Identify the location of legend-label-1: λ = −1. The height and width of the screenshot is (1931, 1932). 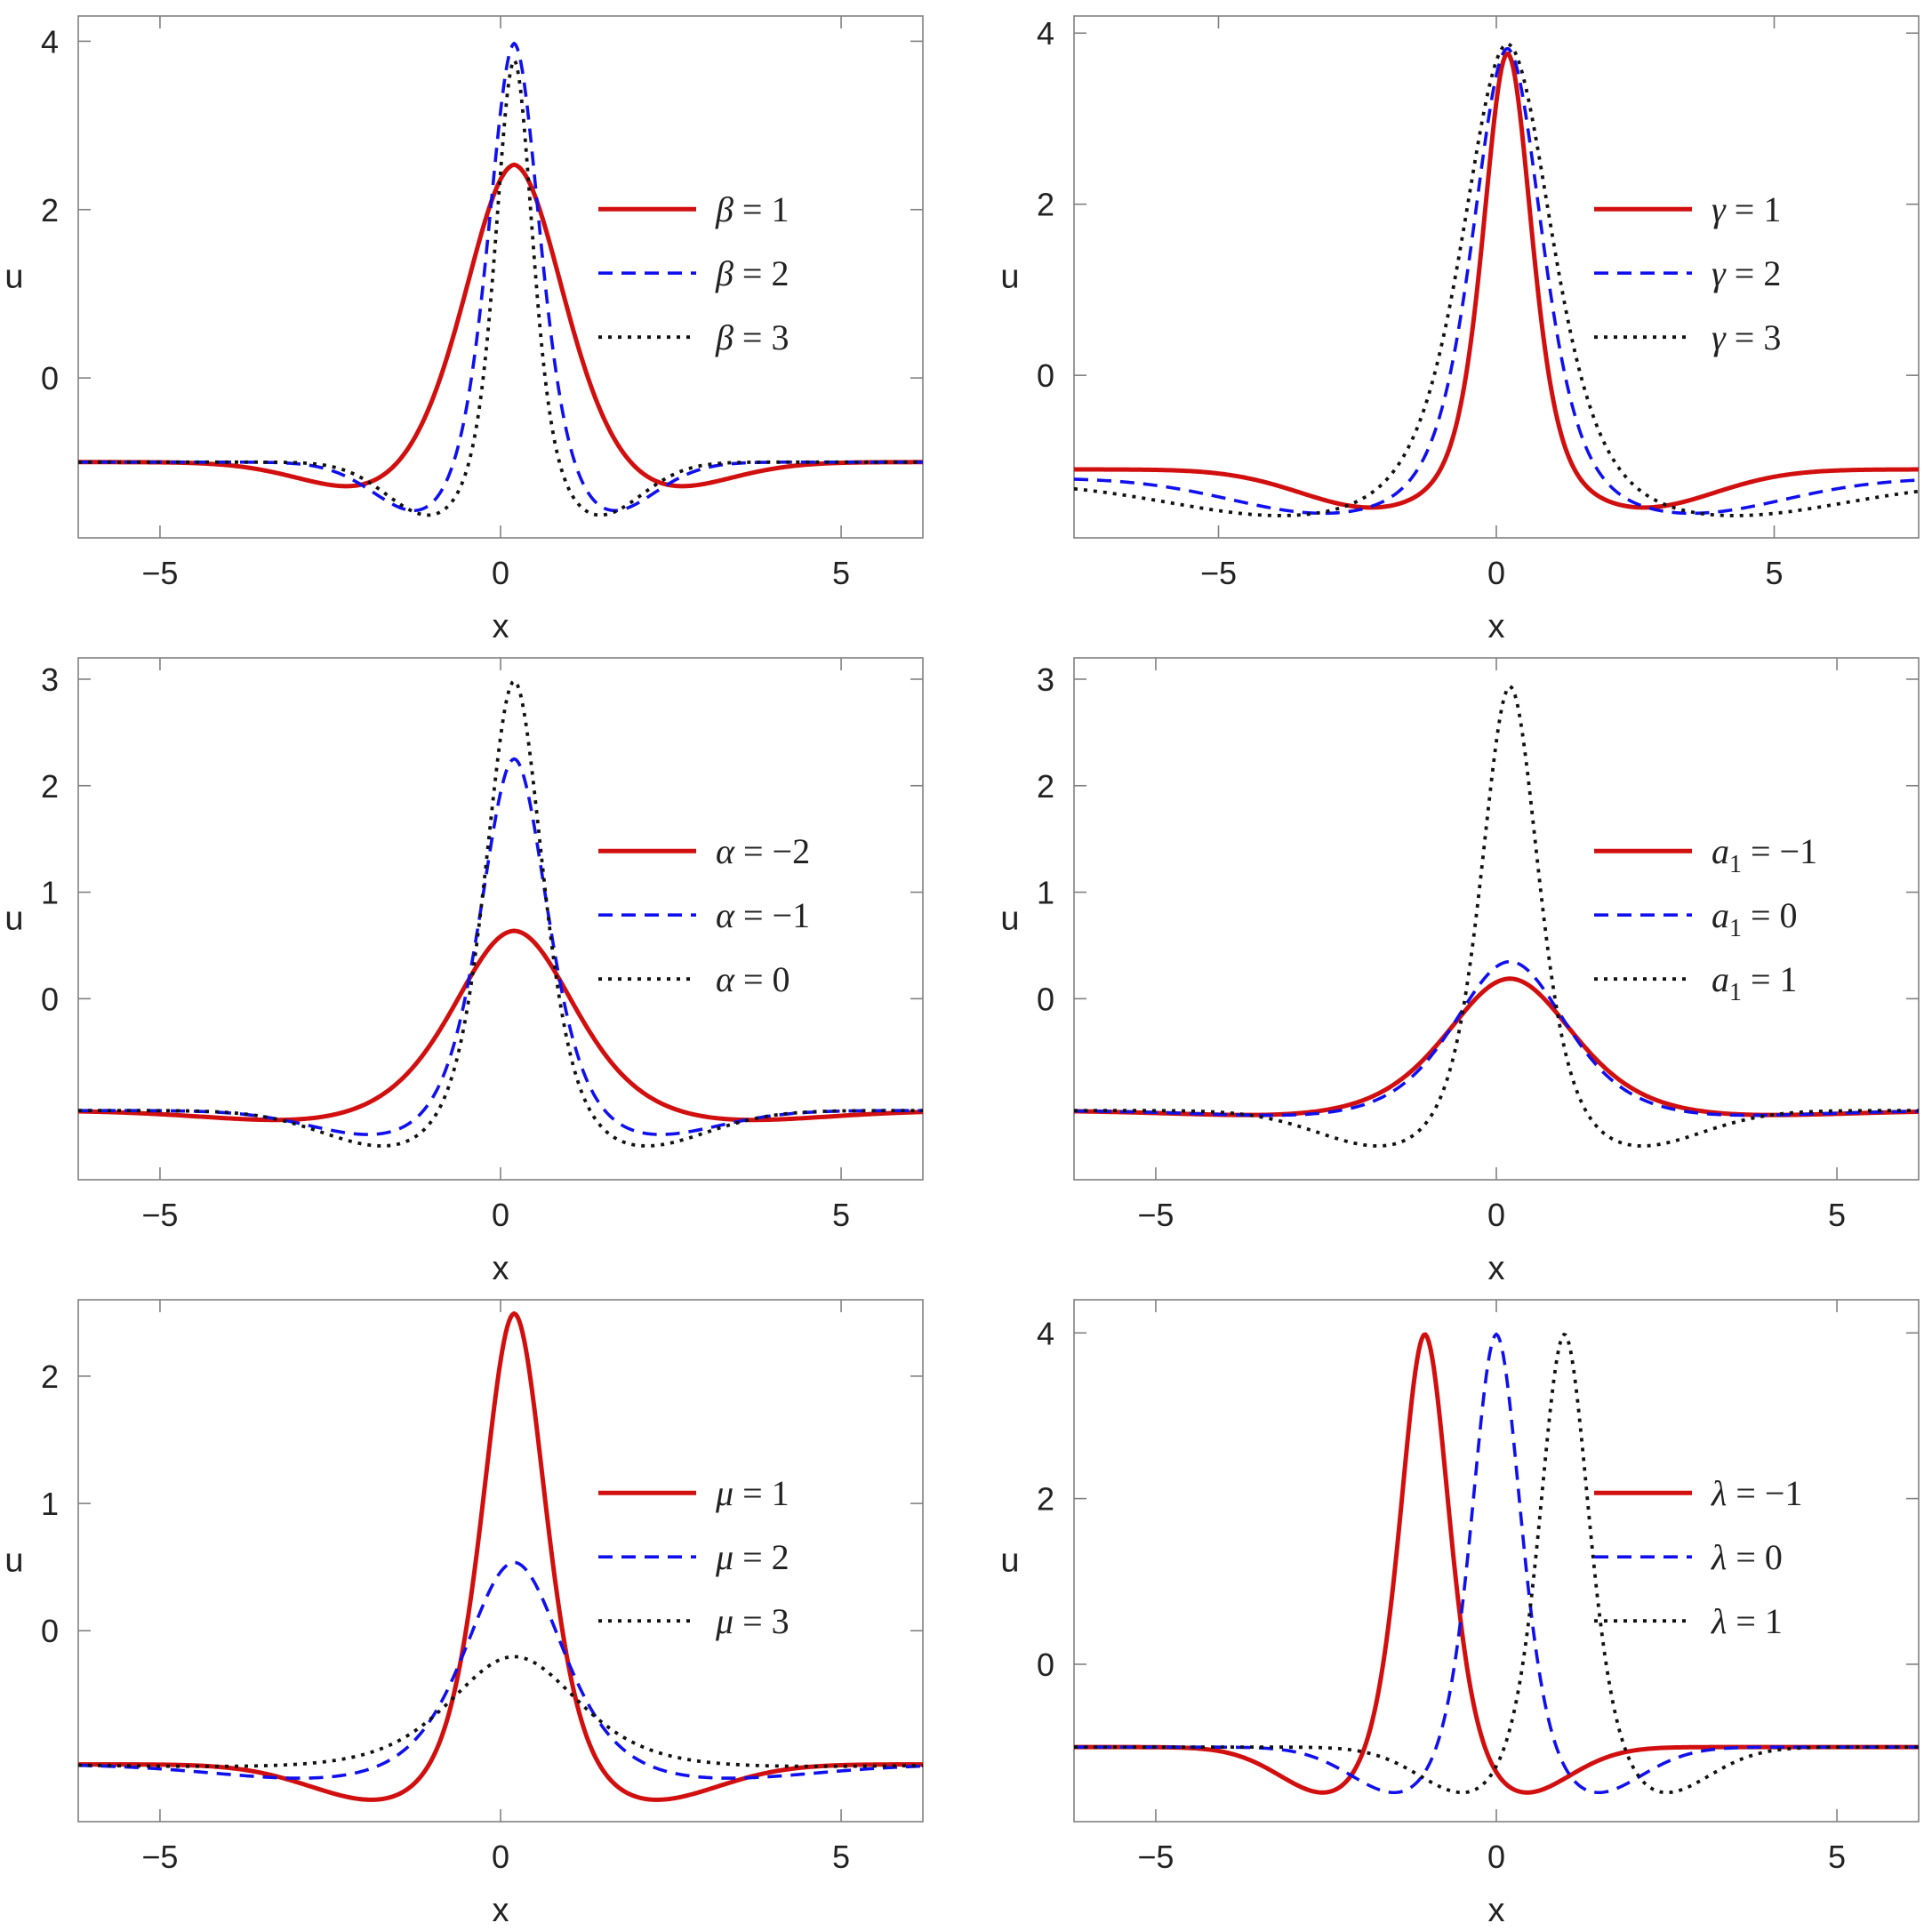
(1757, 1493).